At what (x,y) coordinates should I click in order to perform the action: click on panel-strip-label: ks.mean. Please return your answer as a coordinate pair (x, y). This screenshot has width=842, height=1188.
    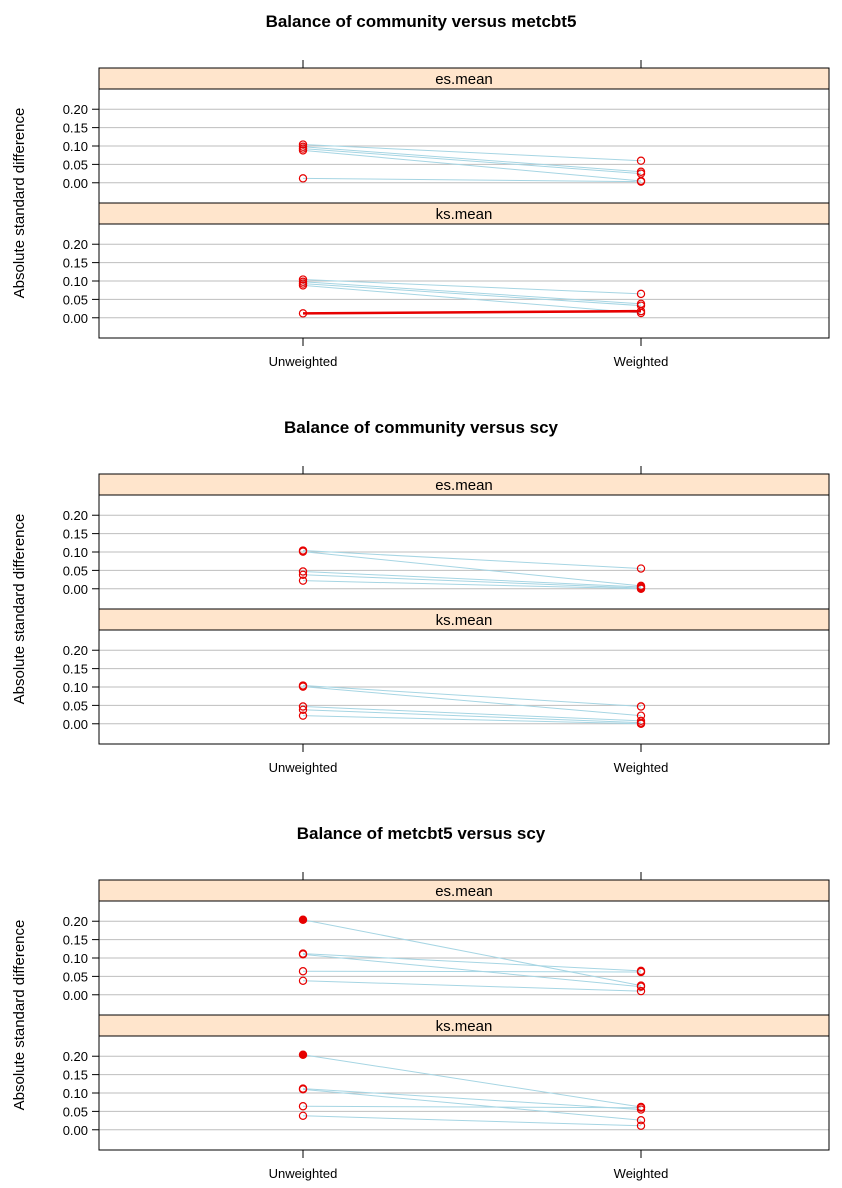
    Looking at the image, I should click on (464, 214).